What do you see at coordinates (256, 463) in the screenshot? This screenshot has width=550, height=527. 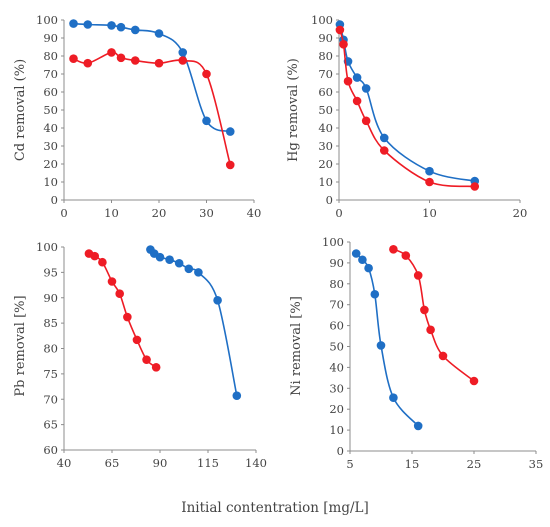 I see `x-tick-label: 140` at bounding box center [256, 463].